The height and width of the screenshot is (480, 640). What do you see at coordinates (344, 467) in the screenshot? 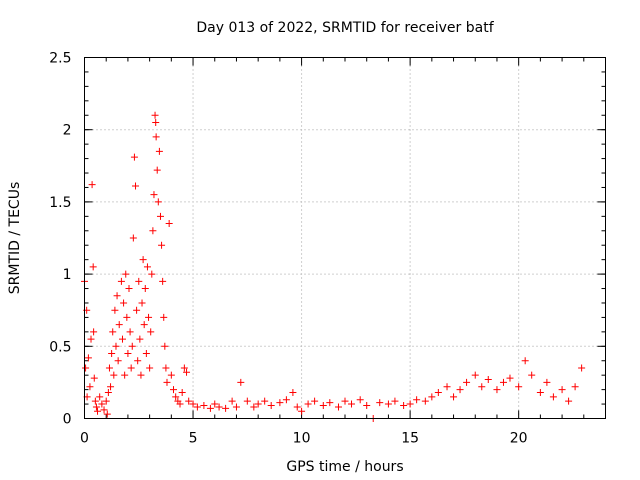
I see `x-axis-label: GPS time / hours` at bounding box center [344, 467].